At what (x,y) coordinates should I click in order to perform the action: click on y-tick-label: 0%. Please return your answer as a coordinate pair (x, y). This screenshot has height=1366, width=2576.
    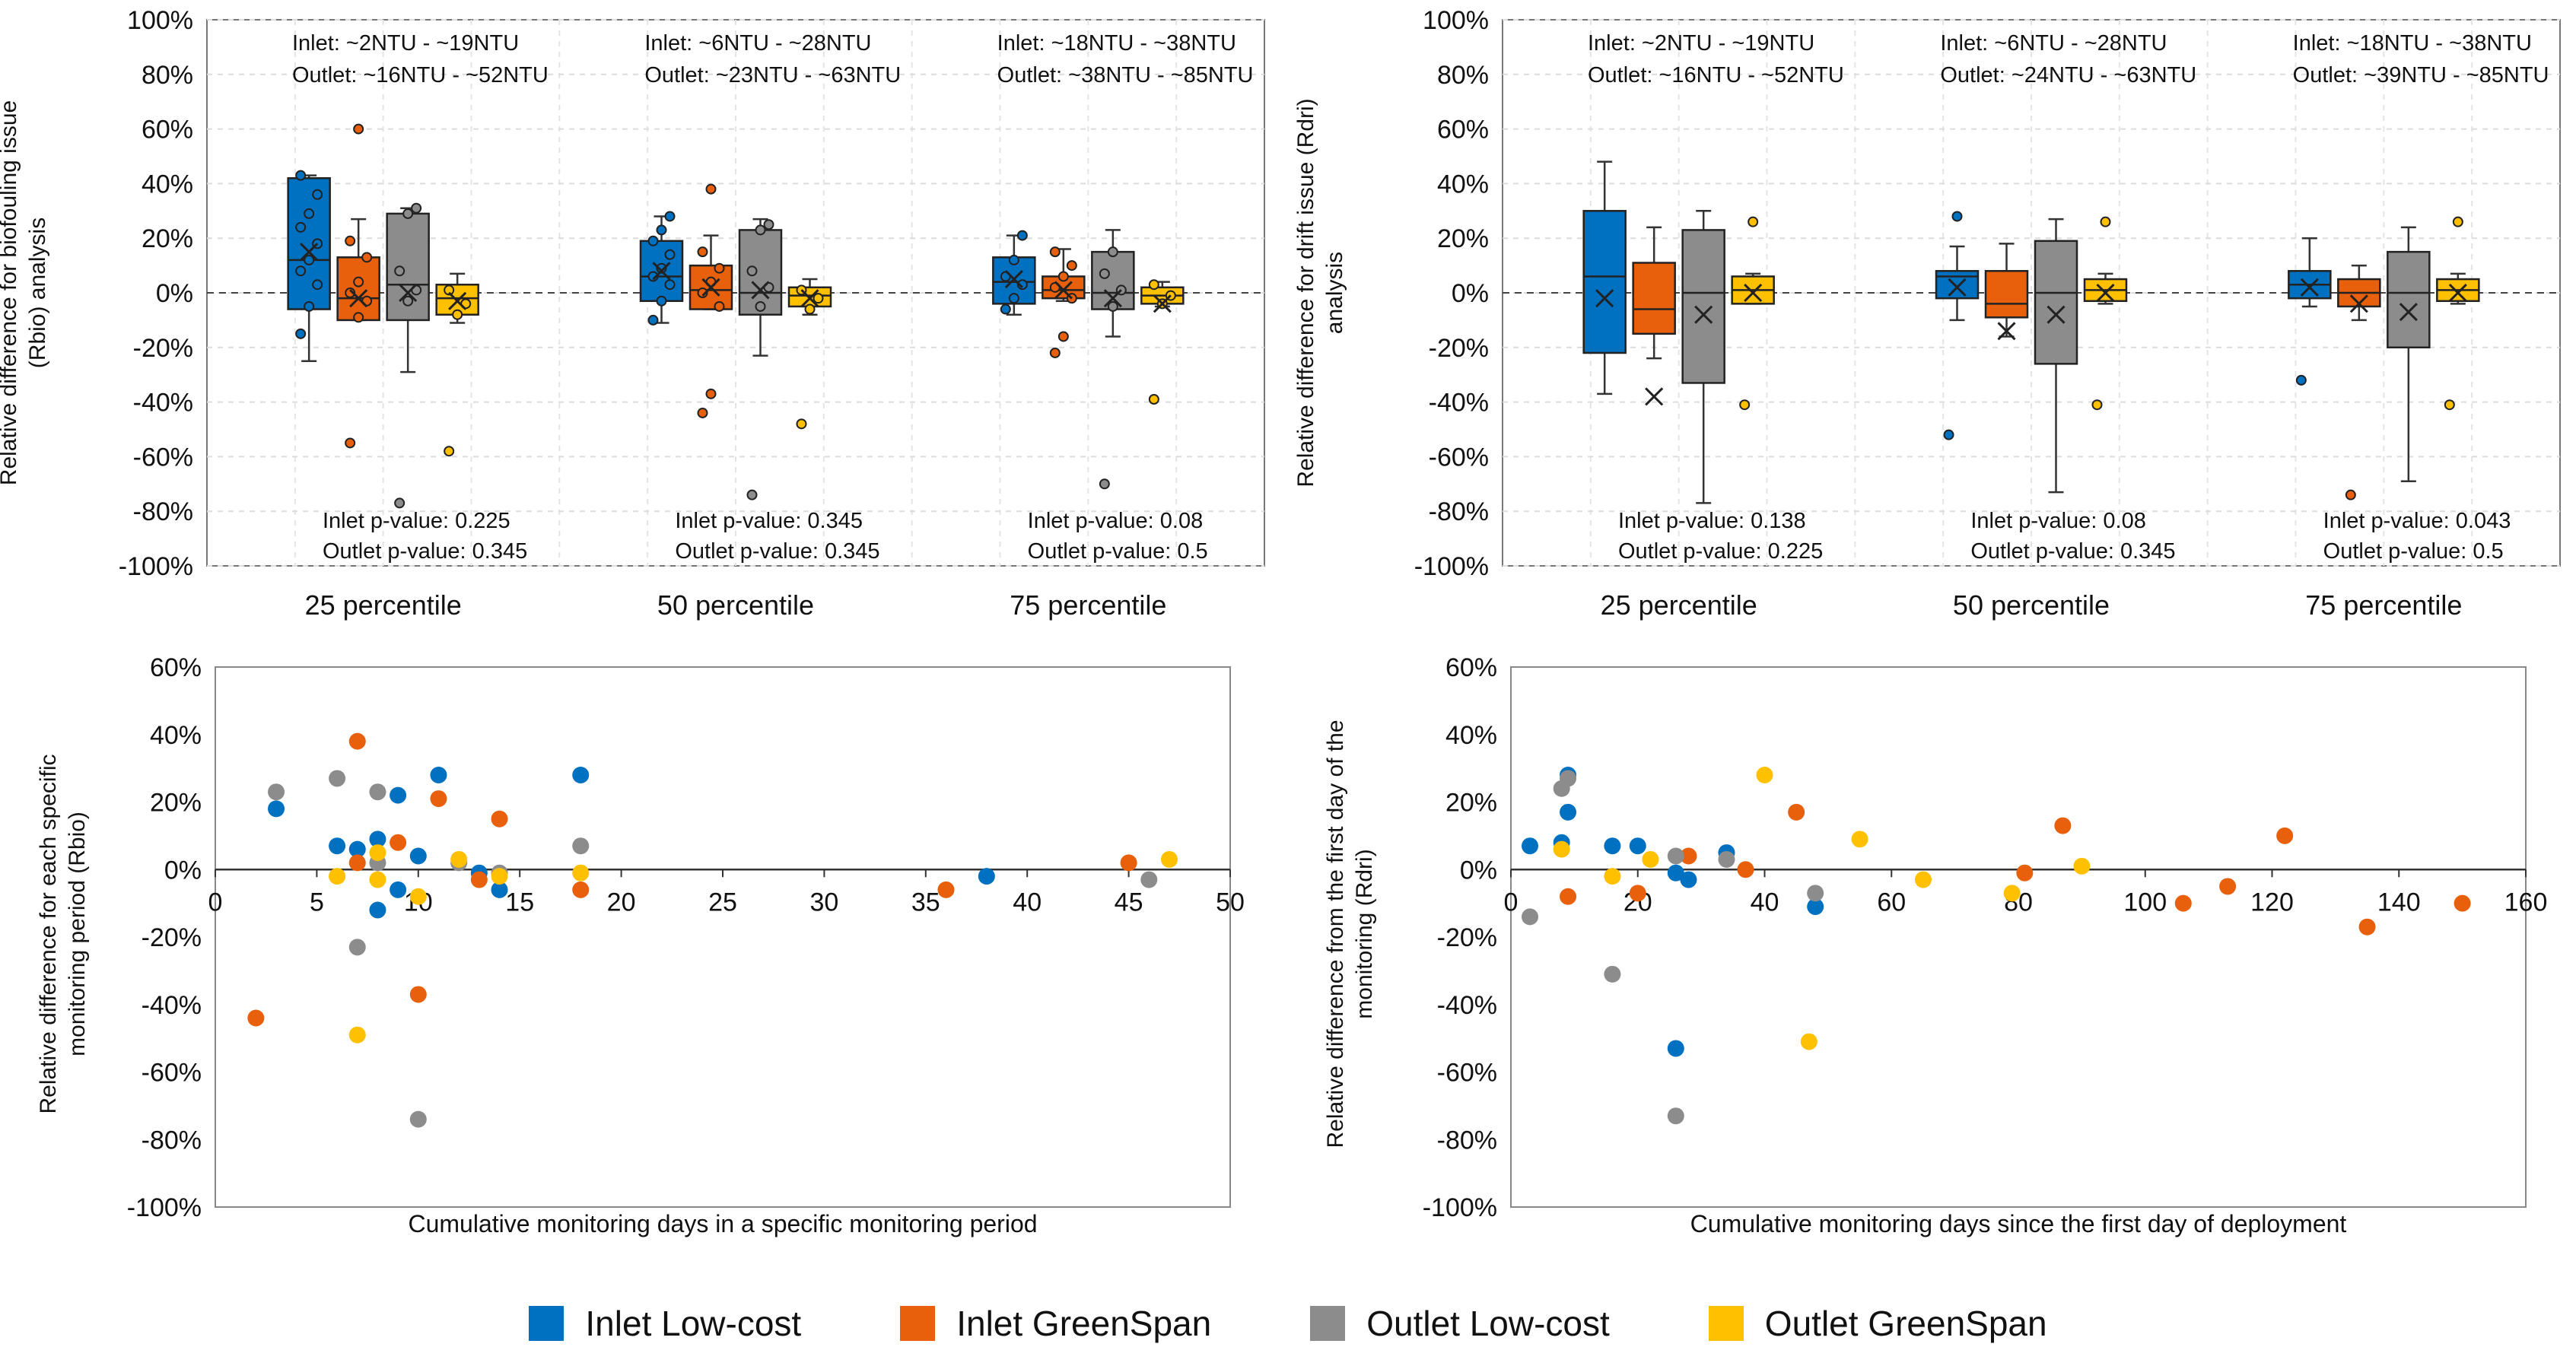
    Looking at the image, I should click on (1479, 871).